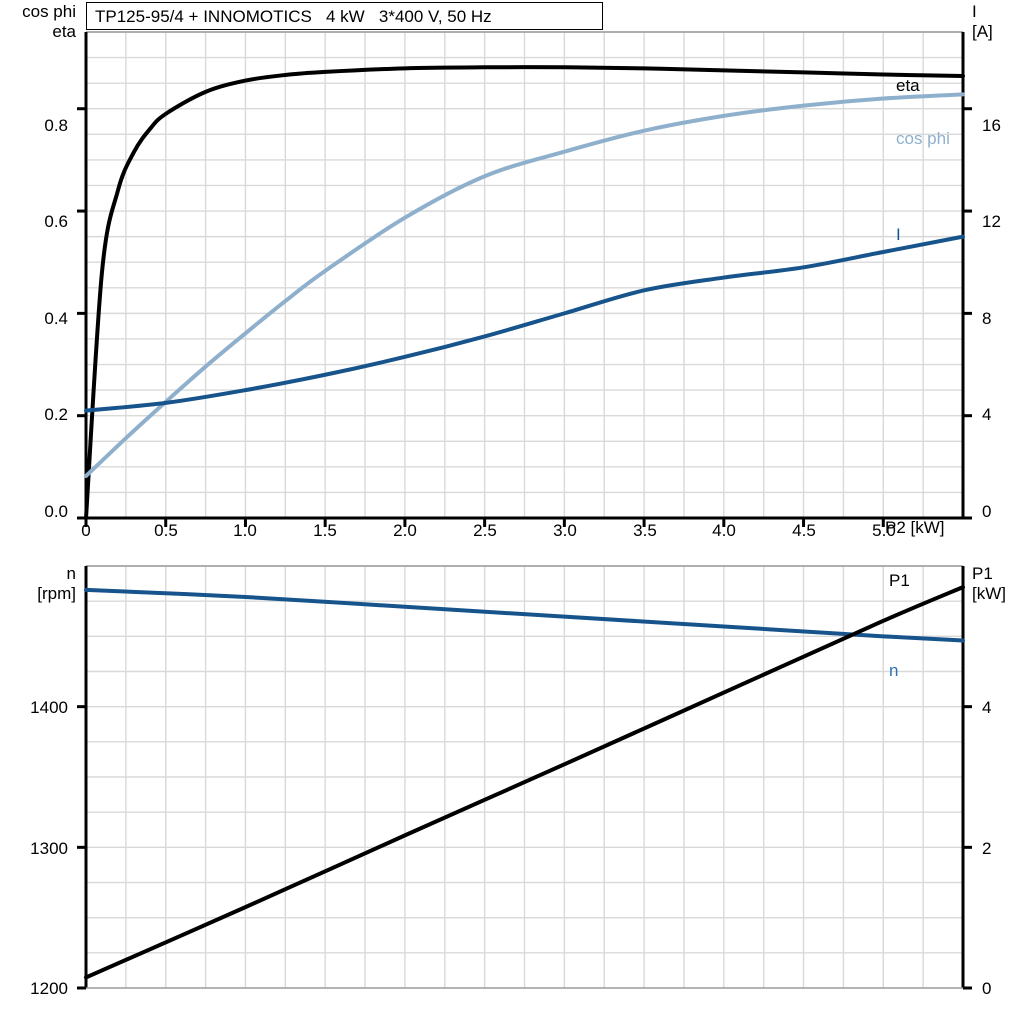  What do you see at coordinates (645, 530) in the screenshot?
I see `top-x-tick-7: 3.5` at bounding box center [645, 530].